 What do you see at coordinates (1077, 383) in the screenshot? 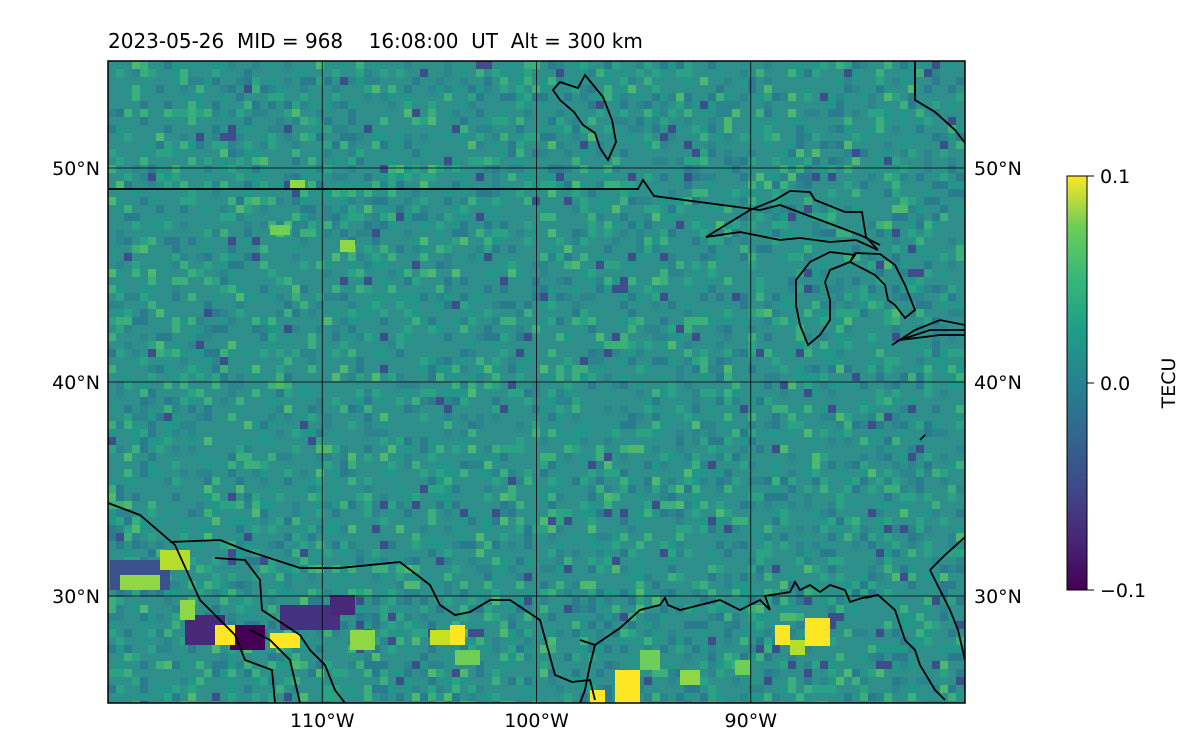
I see `colorbar-gradient` at bounding box center [1077, 383].